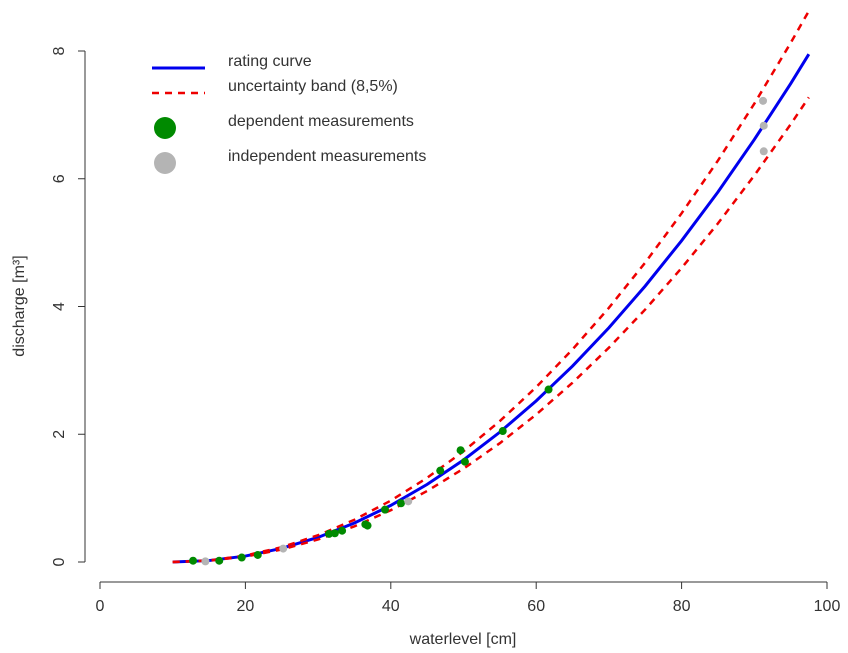 The image size is (848, 653). I want to click on legend-label: dependent measurements, so click(321, 121).